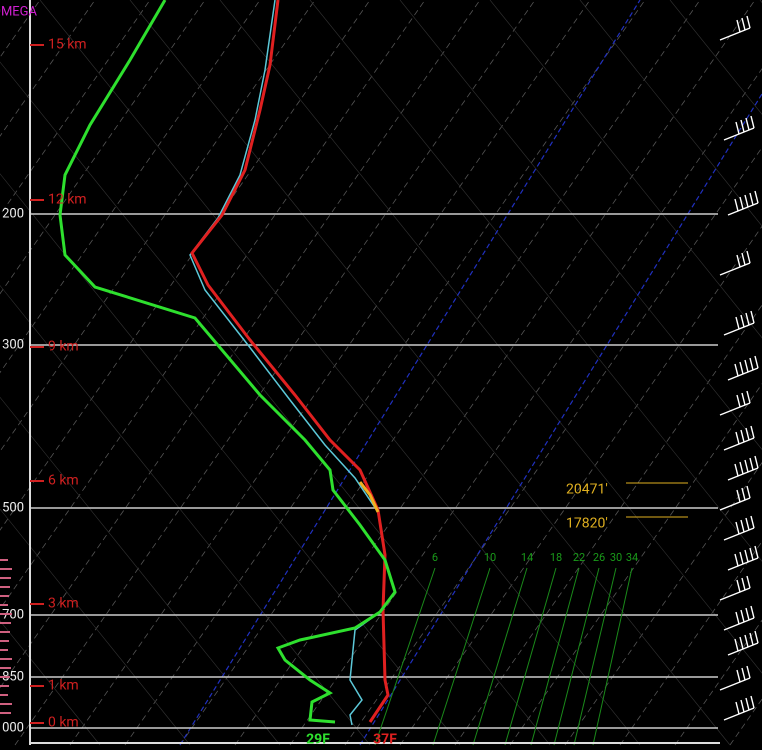  What do you see at coordinates (579, 557) in the screenshot?
I see `mixing-ratio-label: 22` at bounding box center [579, 557].